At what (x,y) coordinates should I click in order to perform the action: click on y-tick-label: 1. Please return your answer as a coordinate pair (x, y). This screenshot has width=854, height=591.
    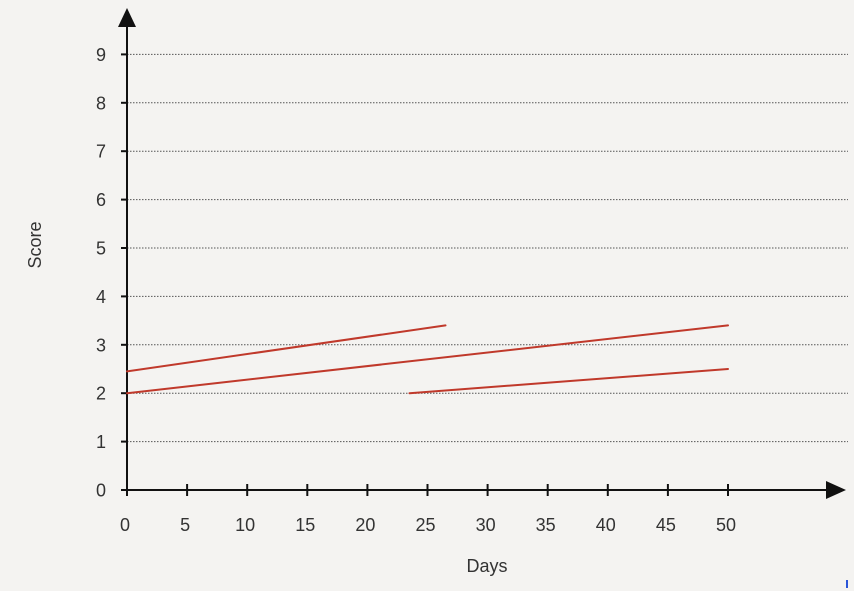
    Looking at the image, I should click on (101, 442).